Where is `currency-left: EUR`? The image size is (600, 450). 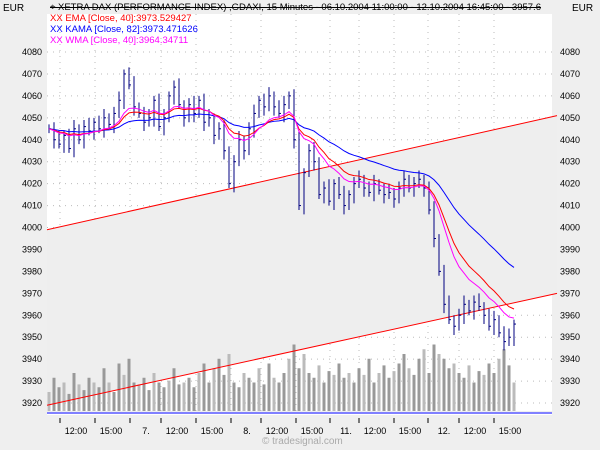
currency-left: EUR is located at coordinates (14, 8).